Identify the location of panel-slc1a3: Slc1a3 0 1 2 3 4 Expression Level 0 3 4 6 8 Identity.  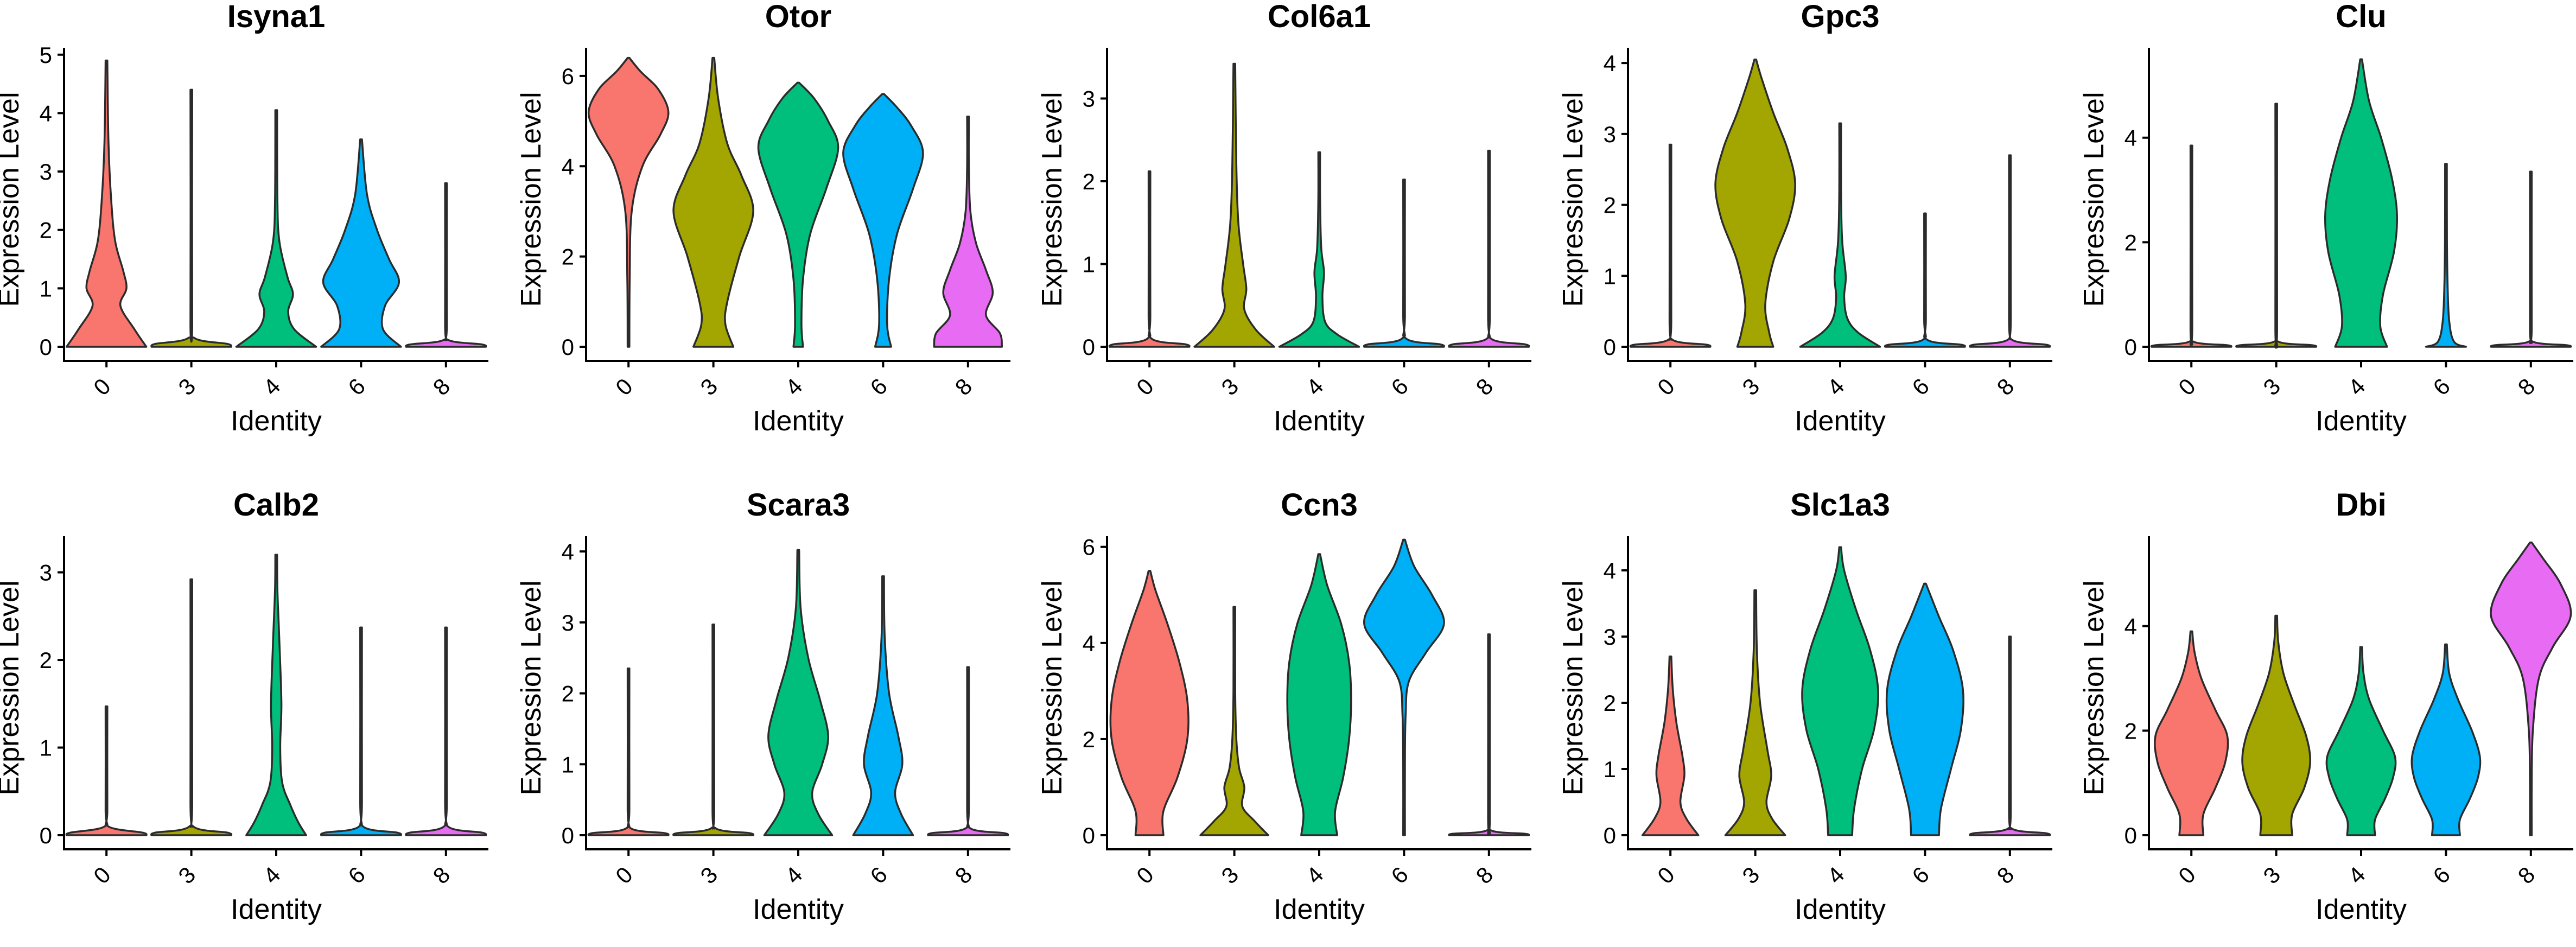
(1805, 706).